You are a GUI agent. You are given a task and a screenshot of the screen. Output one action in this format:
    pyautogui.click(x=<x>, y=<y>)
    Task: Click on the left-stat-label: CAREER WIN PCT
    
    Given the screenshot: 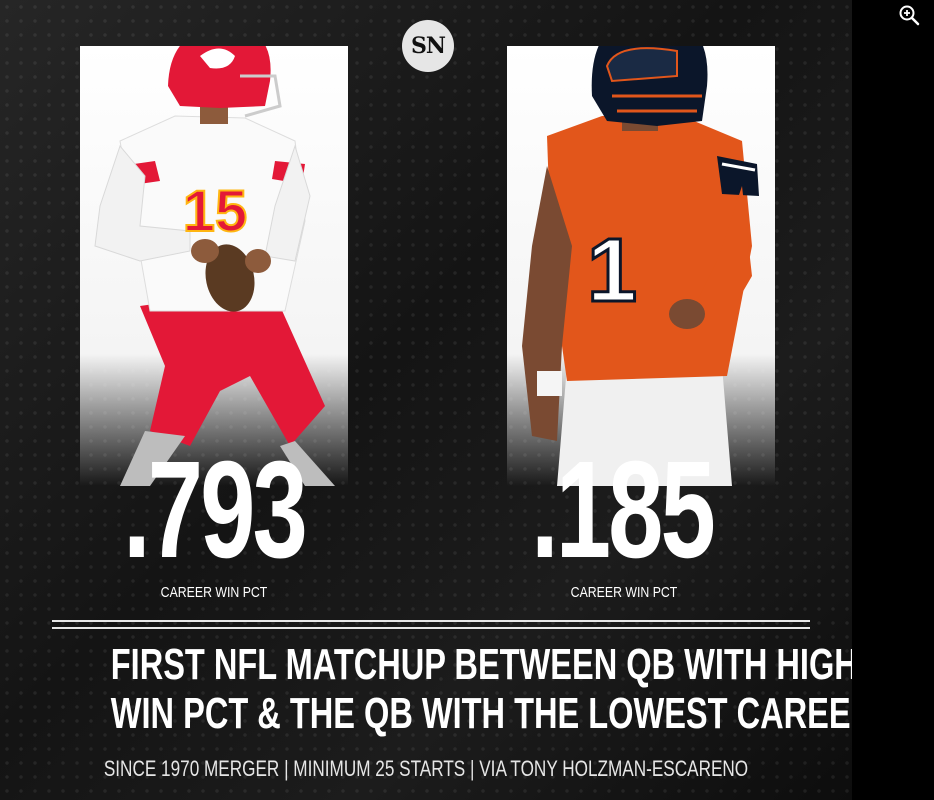 What is the action you would take?
    pyautogui.click(x=214, y=592)
    